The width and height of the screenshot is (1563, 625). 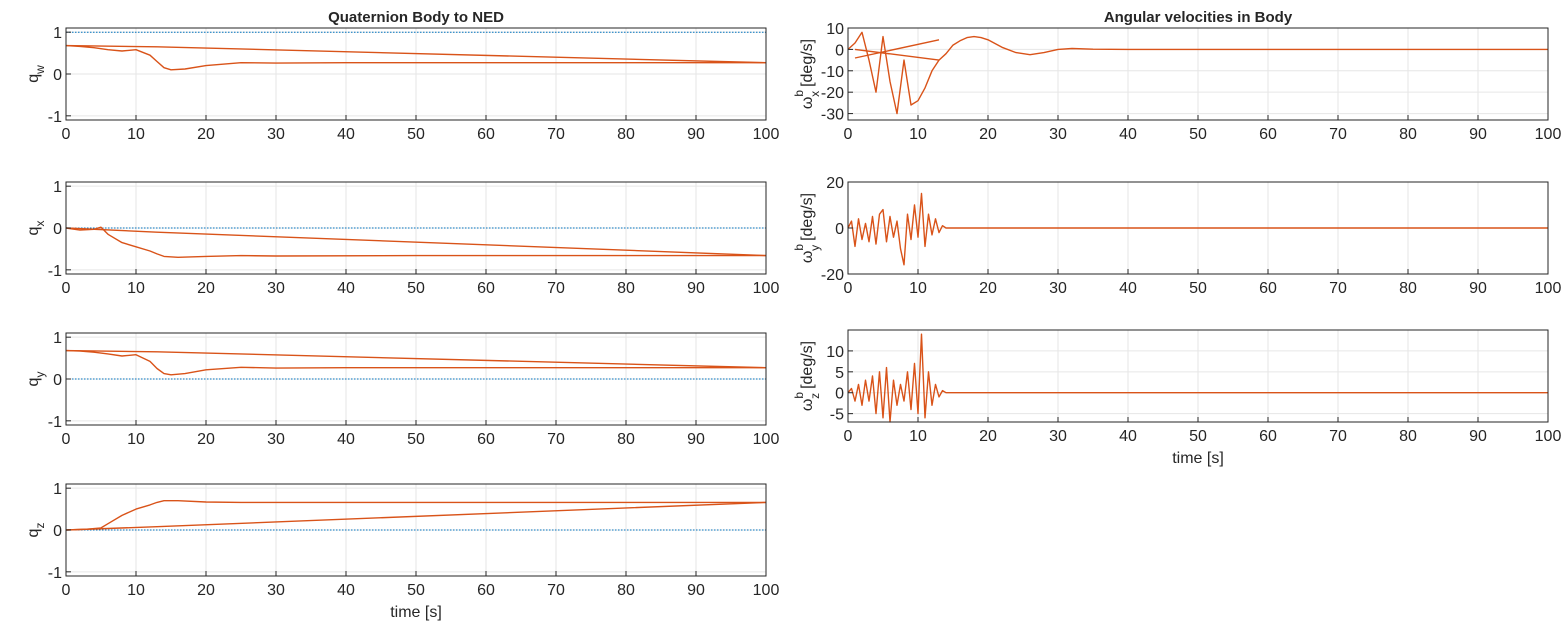 I want to click on y-axis-label: ωb y [deg/s], so click(x=807, y=228).